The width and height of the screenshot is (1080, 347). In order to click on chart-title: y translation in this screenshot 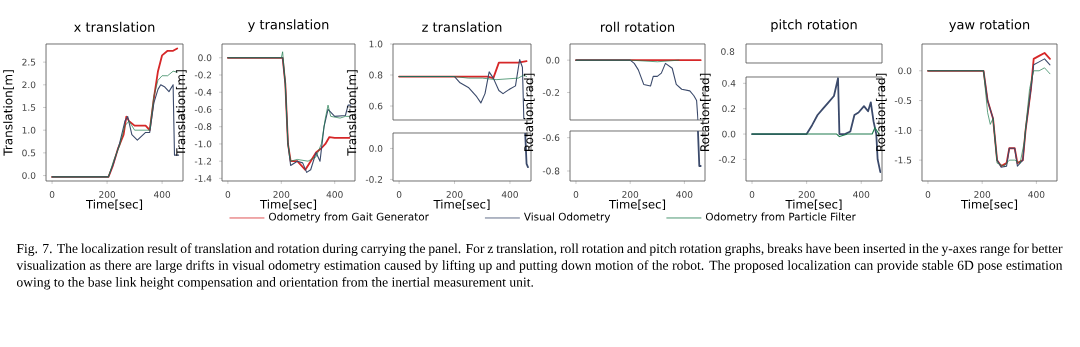, I will do `click(288, 25)`.